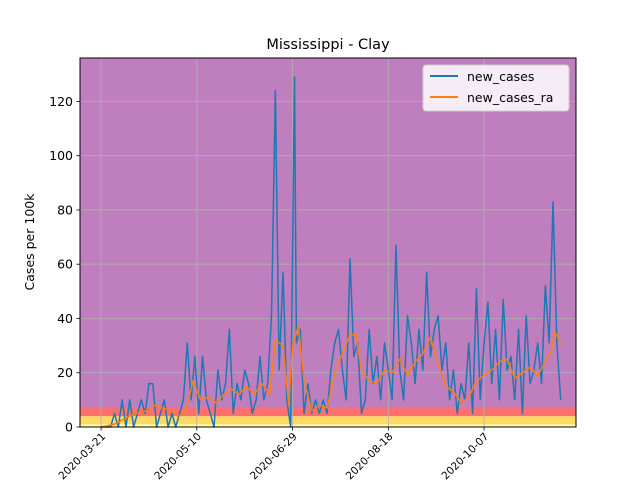 The height and width of the screenshot is (480, 640). I want to click on y-tick-label-1: 20, so click(65, 372).